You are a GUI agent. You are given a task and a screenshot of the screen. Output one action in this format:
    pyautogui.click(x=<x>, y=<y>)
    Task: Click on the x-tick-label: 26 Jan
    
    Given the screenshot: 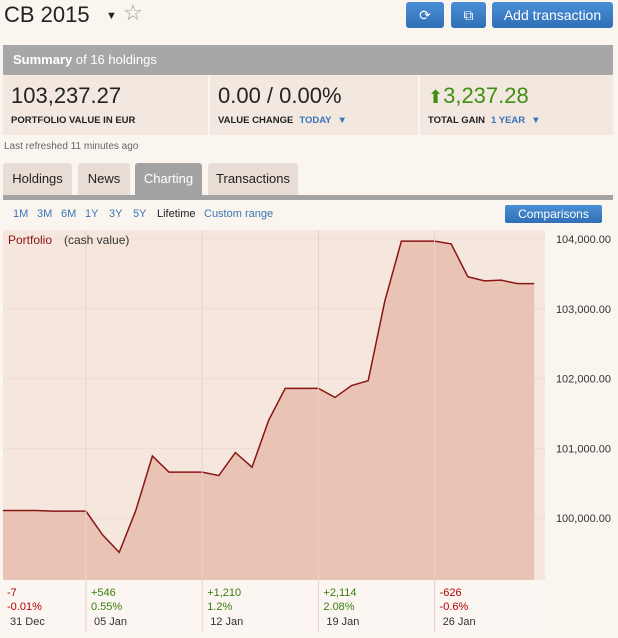 What is the action you would take?
    pyautogui.click(x=459, y=622)
    